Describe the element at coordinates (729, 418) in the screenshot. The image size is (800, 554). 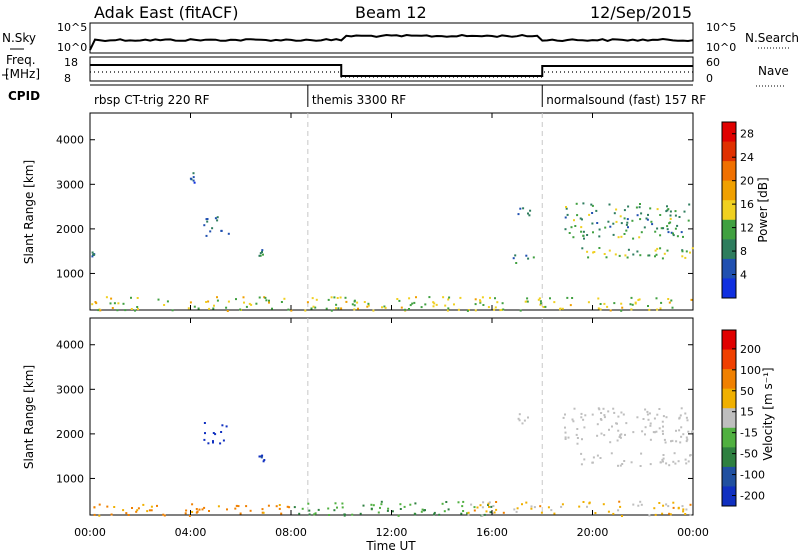
I see `colorbar-frame` at that location.